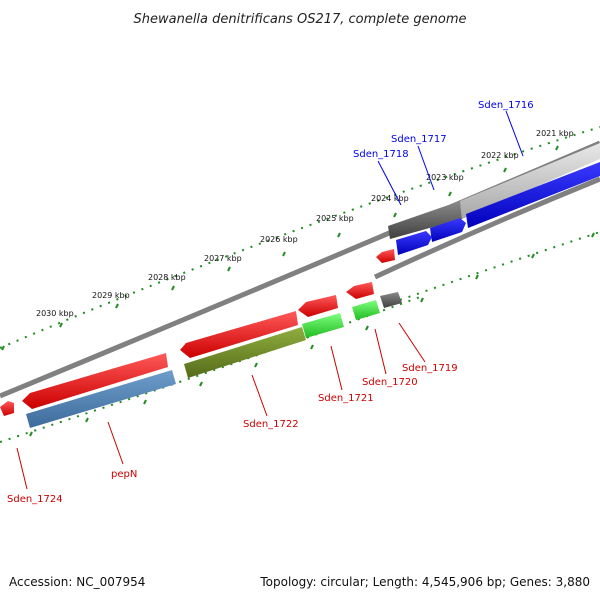 This screenshot has height=600, width=600. What do you see at coordinates (111, 295) in the screenshot?
I see `tick-label-2029: 2029 kbp` at bounding box center [111, 295].